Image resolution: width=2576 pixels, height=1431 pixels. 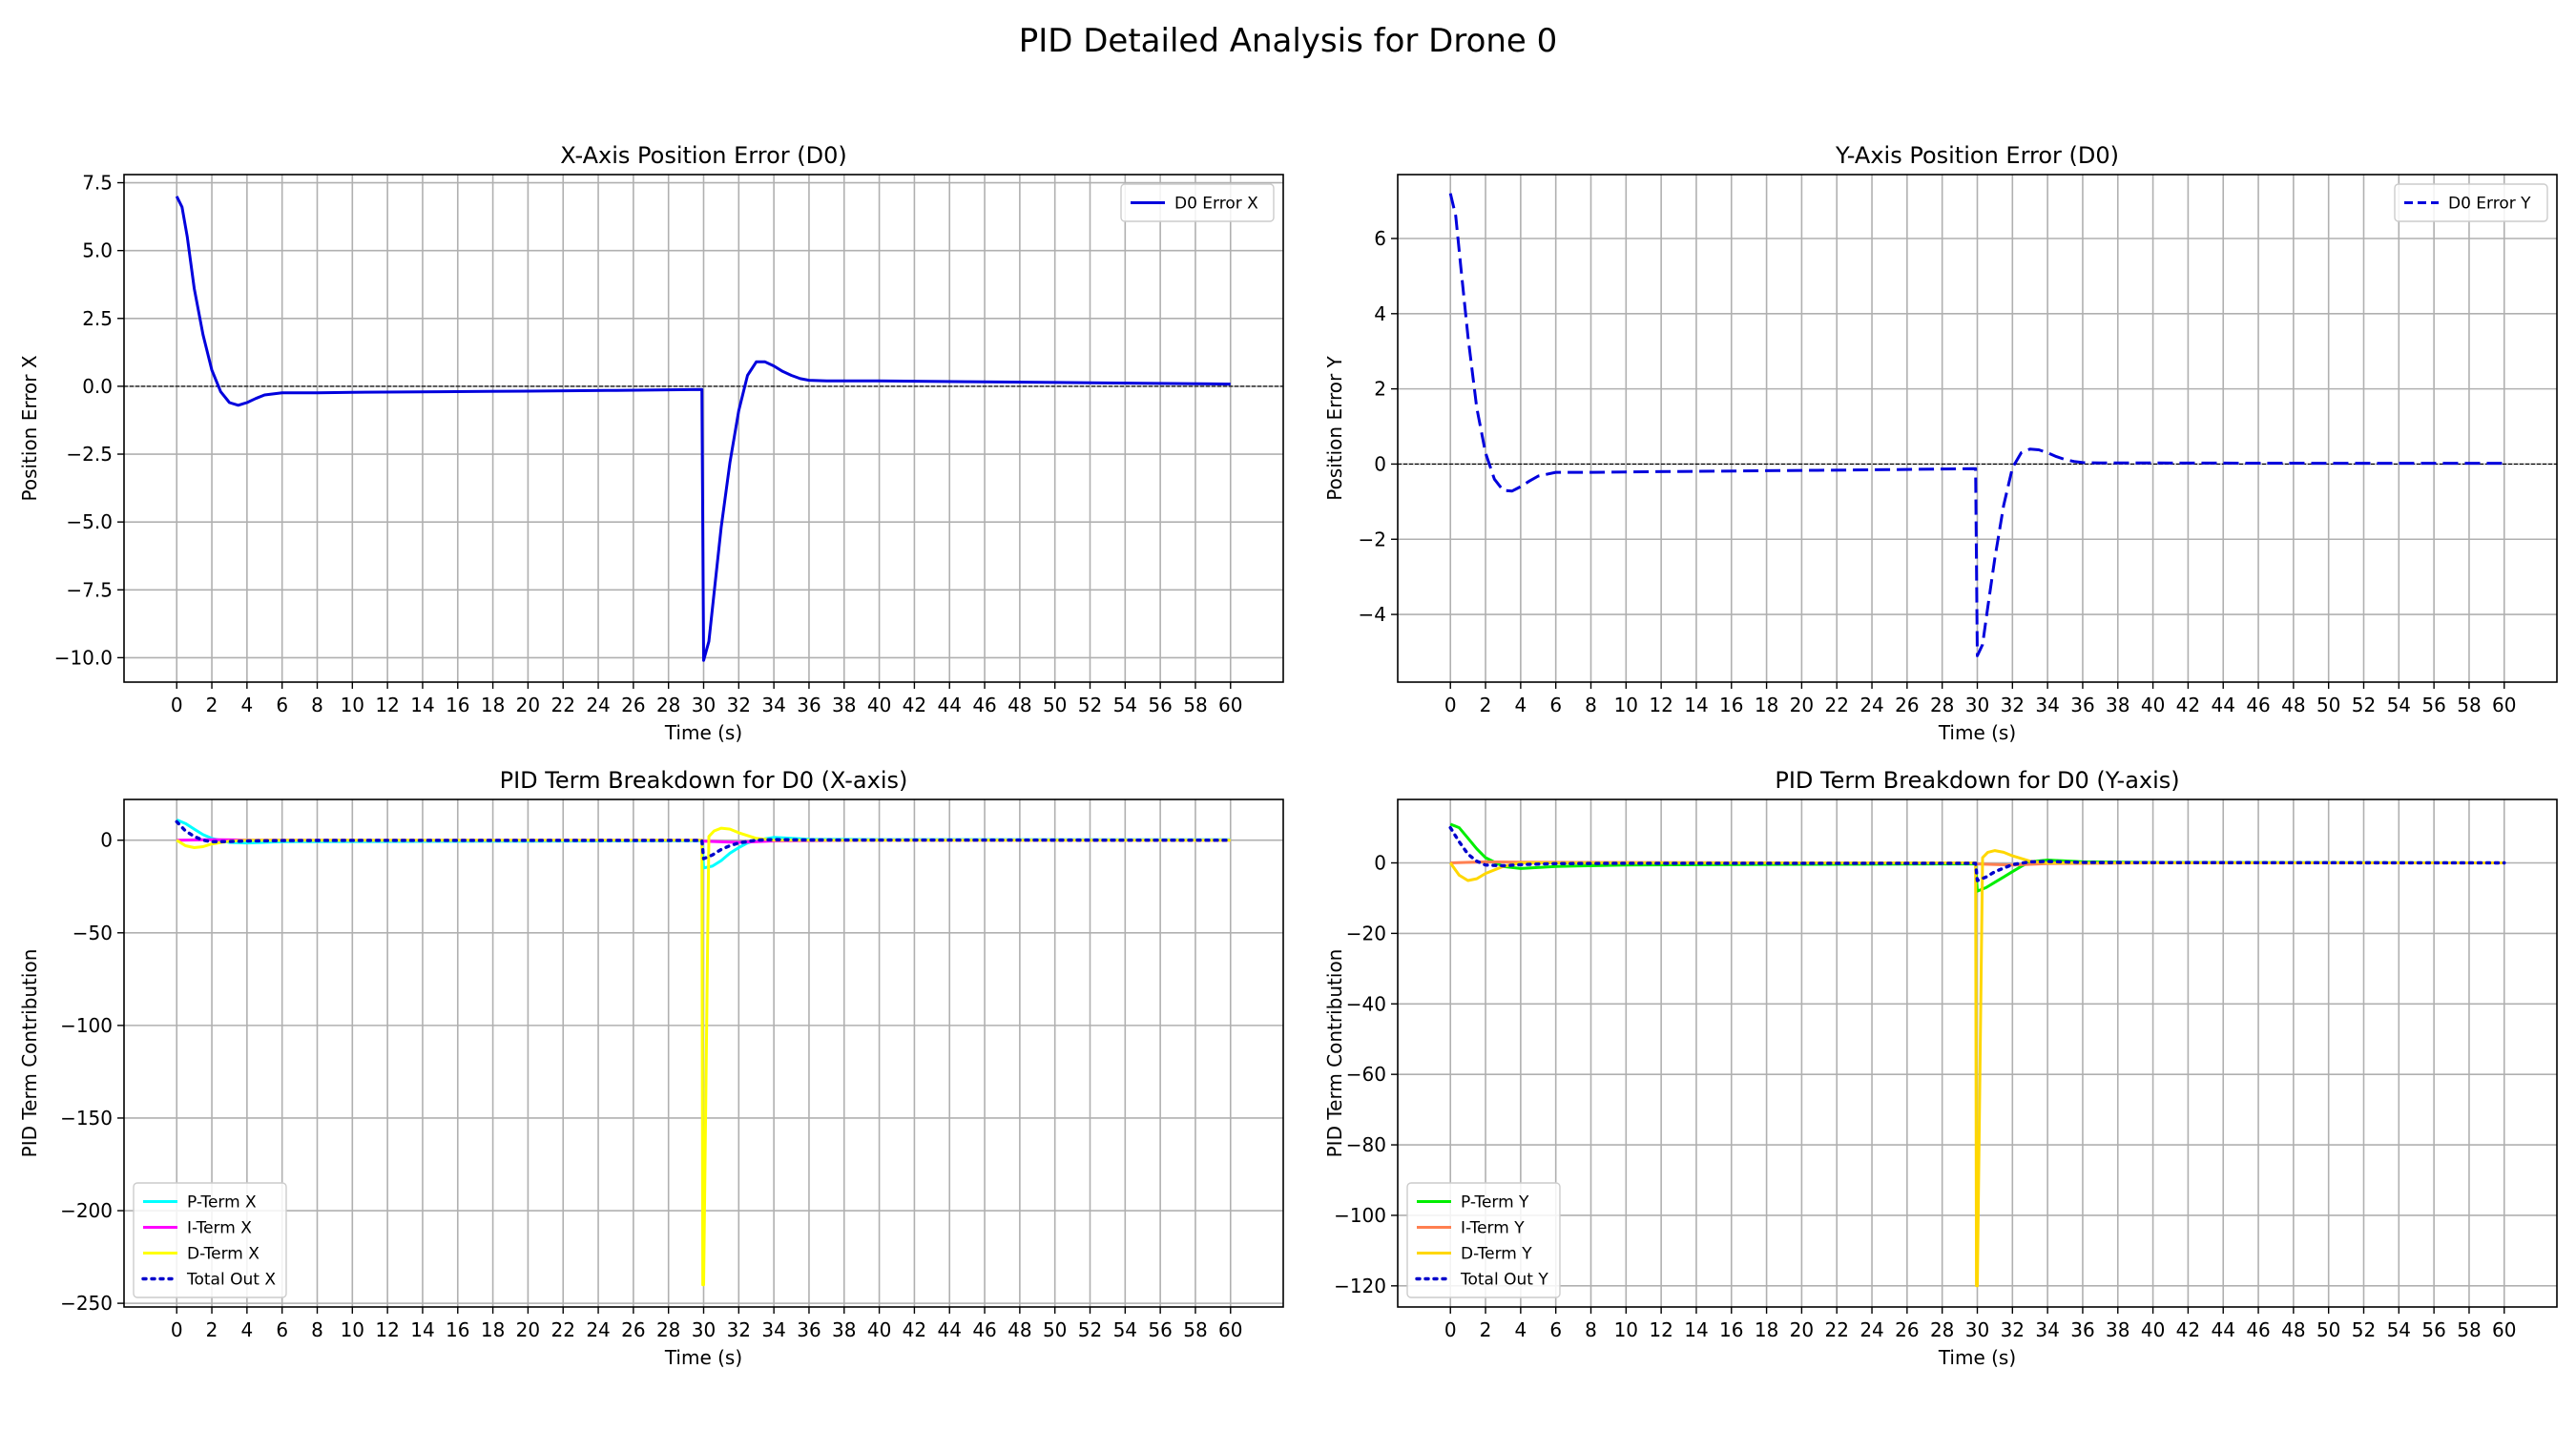 What do you see at coordinates (2188, 705) in the screenshot?
I see `x-tick-label: 42` at bounding box center [2188, 705].